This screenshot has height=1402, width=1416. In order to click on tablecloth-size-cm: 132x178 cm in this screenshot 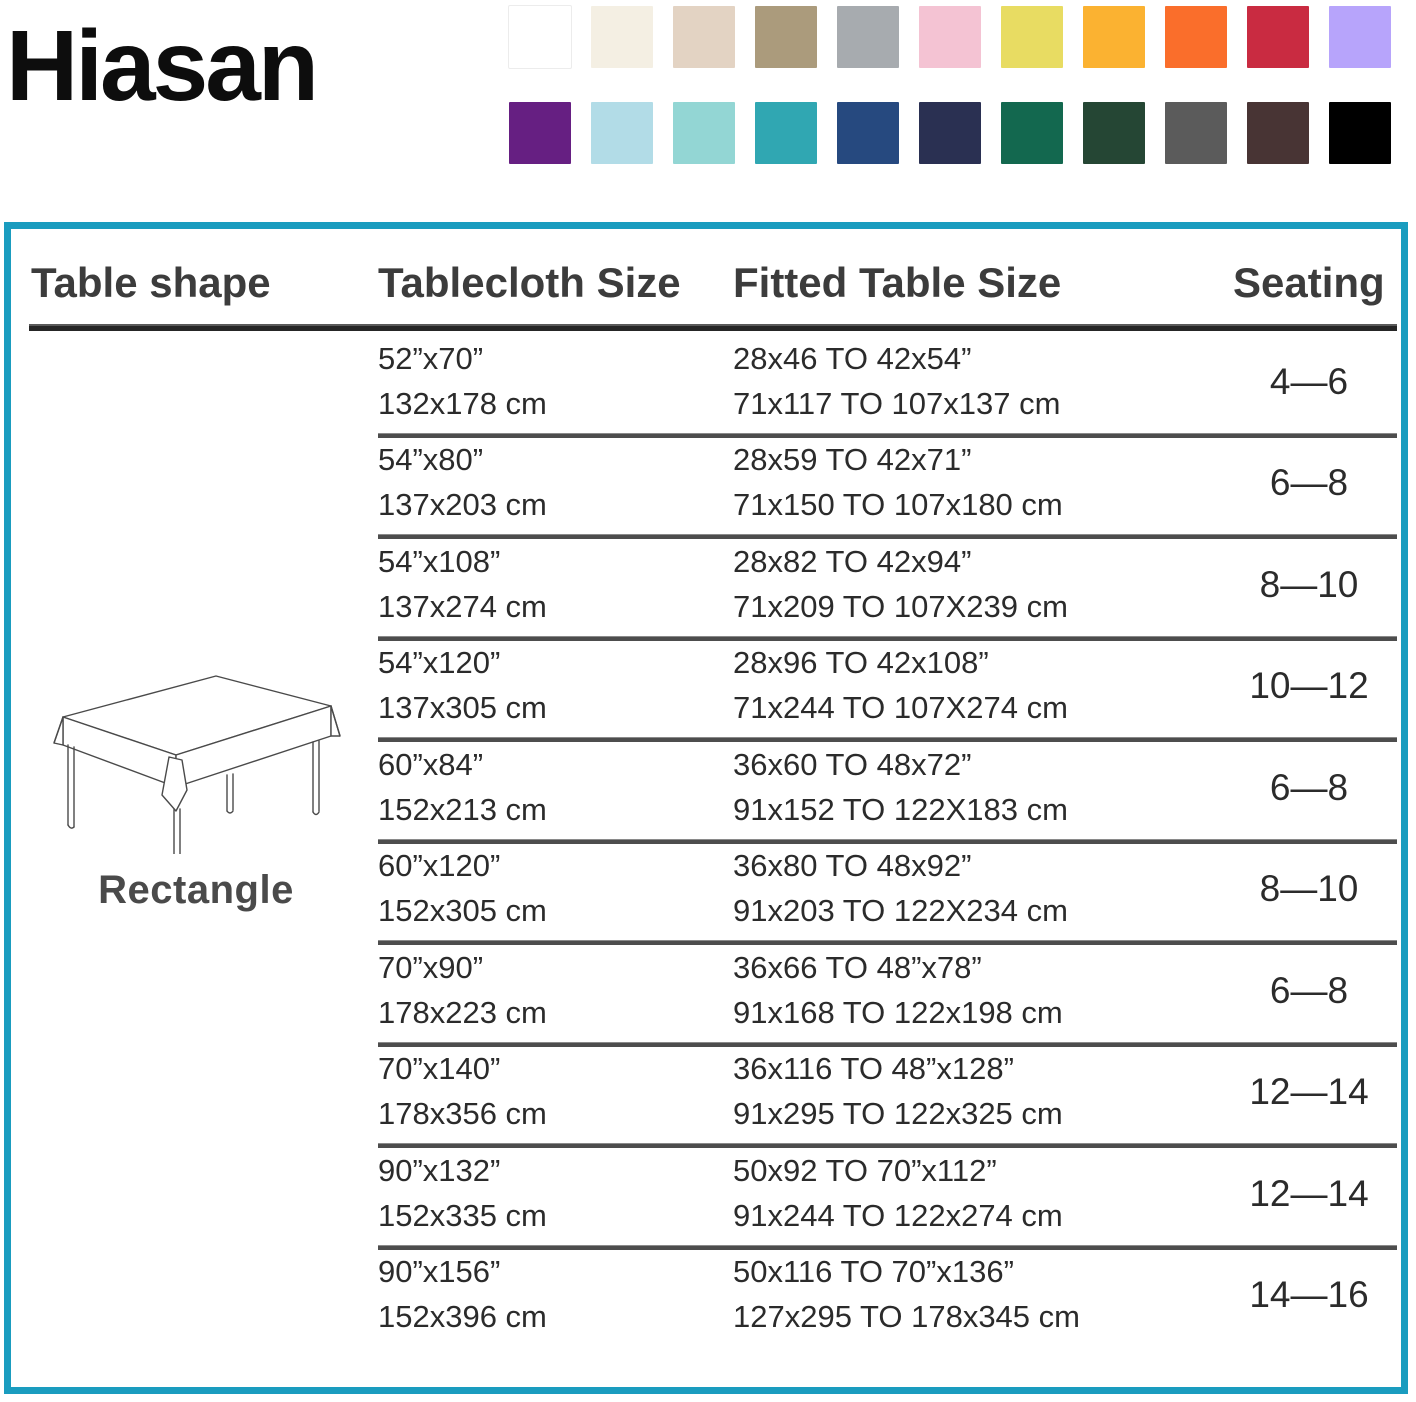, I will do `click(462, 403)`.